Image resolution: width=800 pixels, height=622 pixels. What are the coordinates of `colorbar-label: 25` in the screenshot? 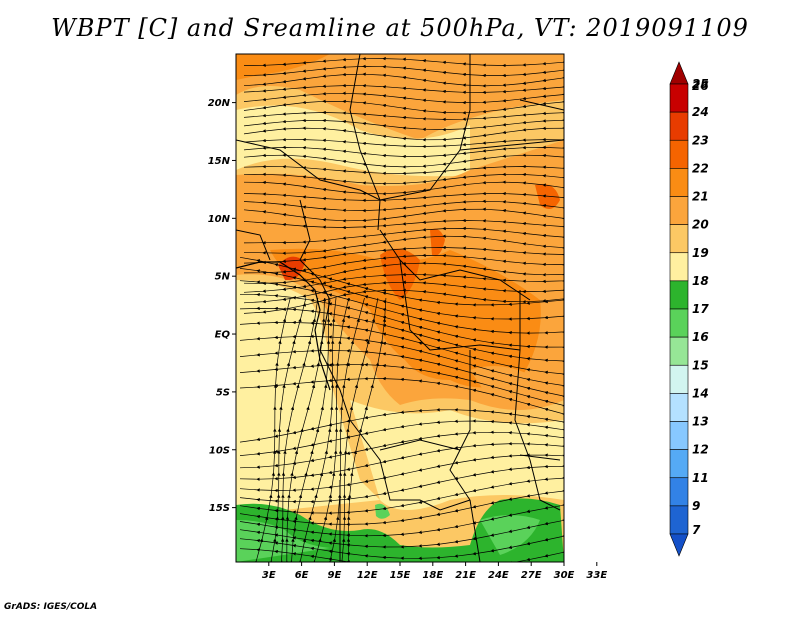 It's located at (700, 84).